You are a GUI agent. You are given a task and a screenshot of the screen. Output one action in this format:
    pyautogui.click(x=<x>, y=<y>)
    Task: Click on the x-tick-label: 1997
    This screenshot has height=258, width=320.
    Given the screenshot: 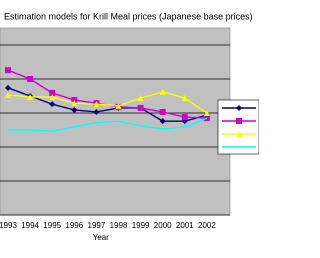 What is the action you would take?
    pyautogui.click(x=97, y=225)
    